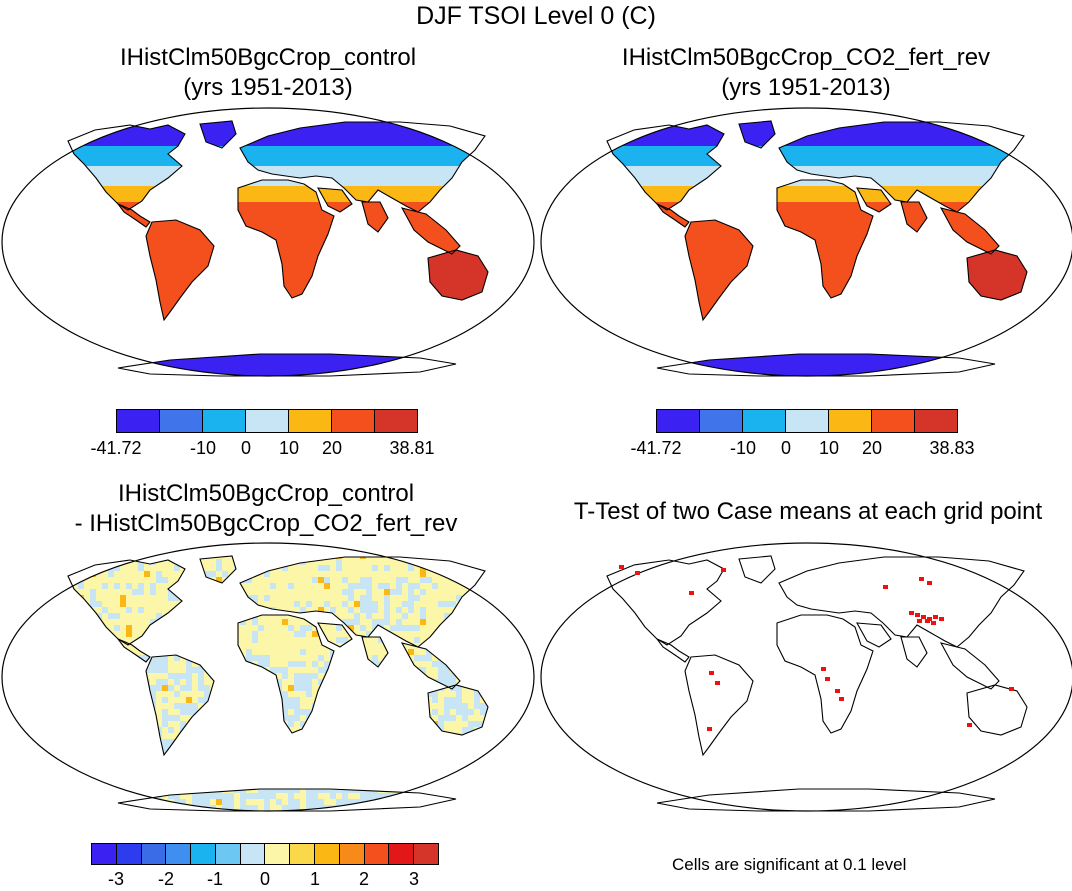  Describe the element at coordinates (951, 448) in the screenshot. I see `colorbar-label: 38.83` at that location.